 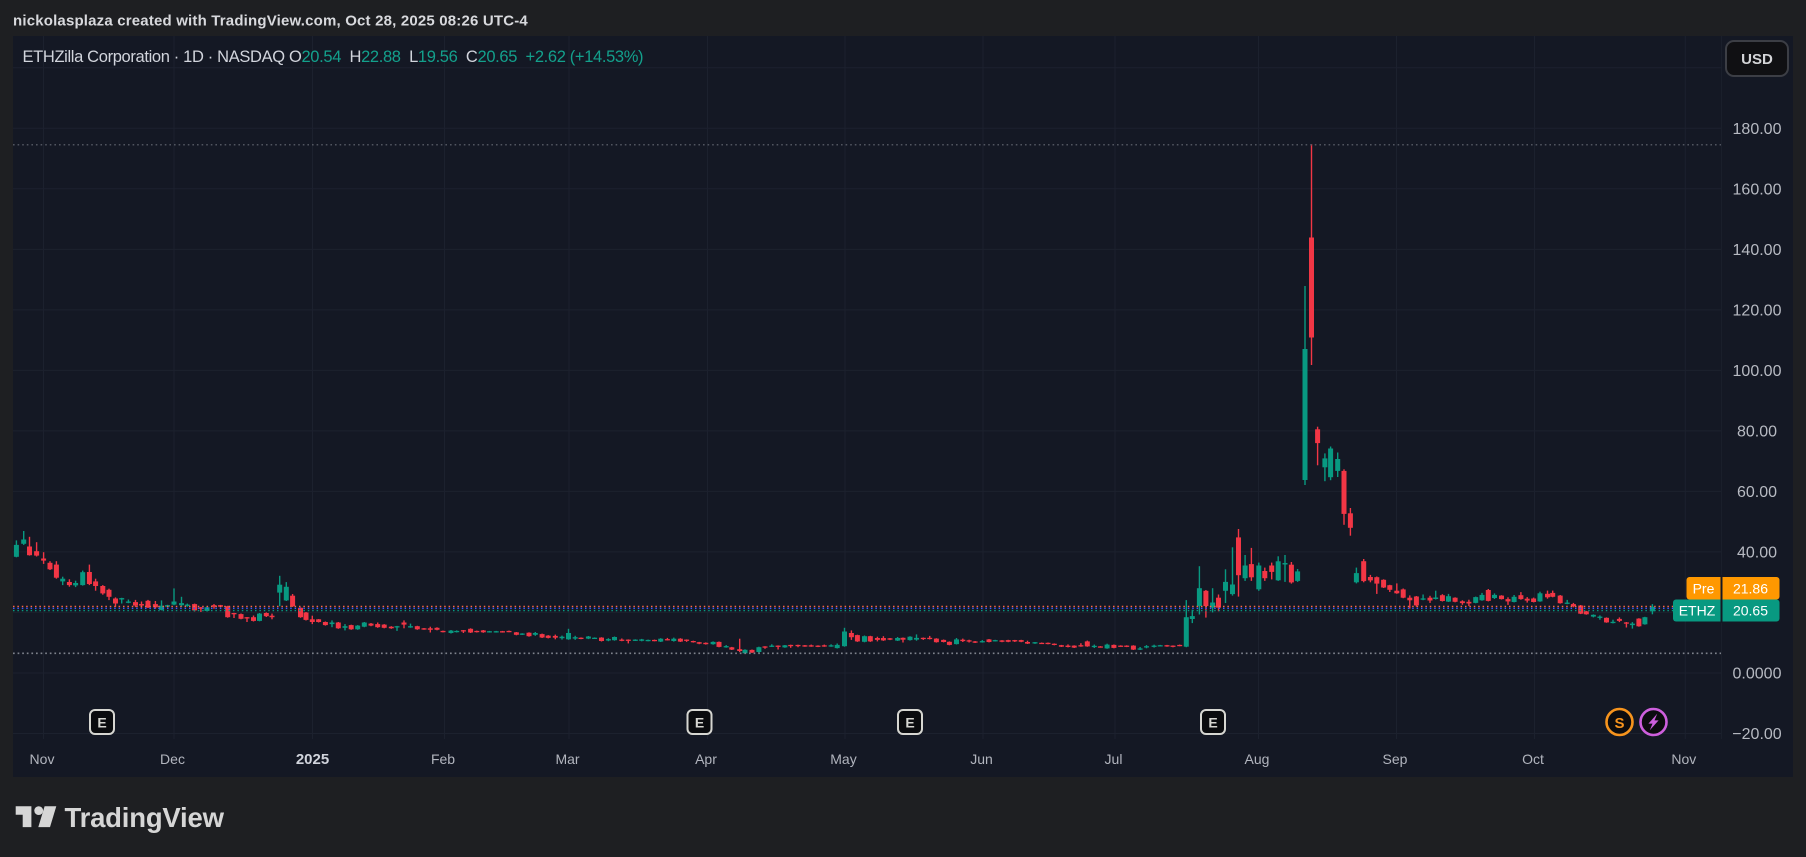 I want to click on svg-text: Mar, so click(x=567, y=759).